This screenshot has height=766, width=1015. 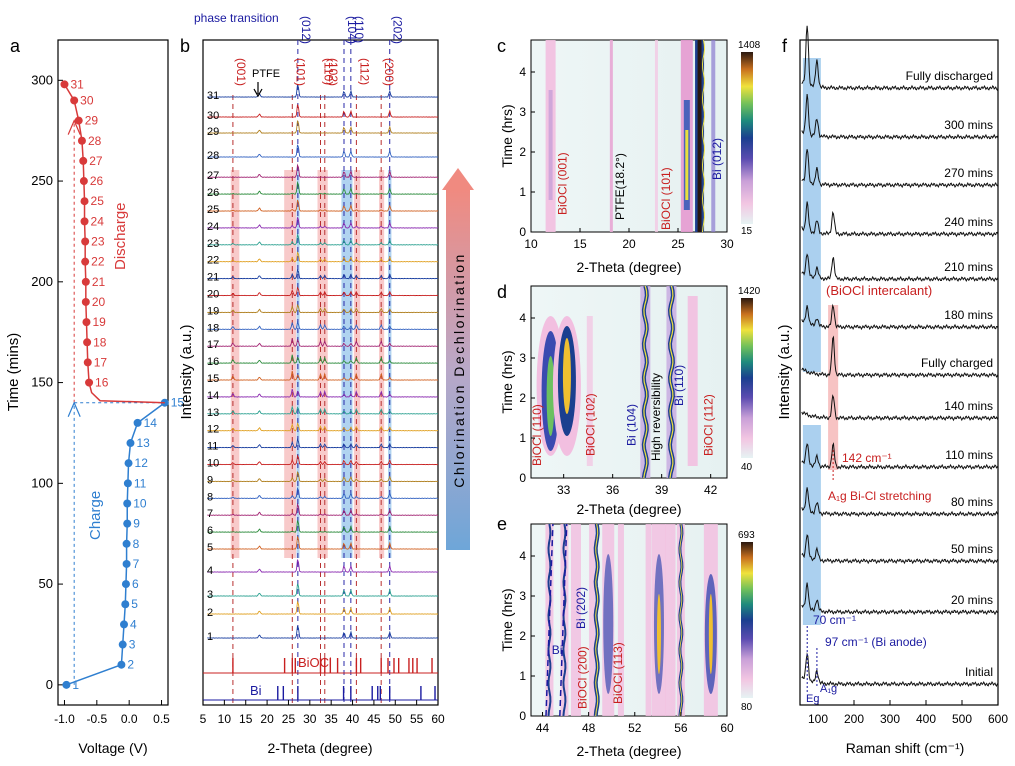 What do you see at coordinates (972, 600) in the screenshot?
I see `f-trace-label: 20 mins` at bounding box center [972, 600].